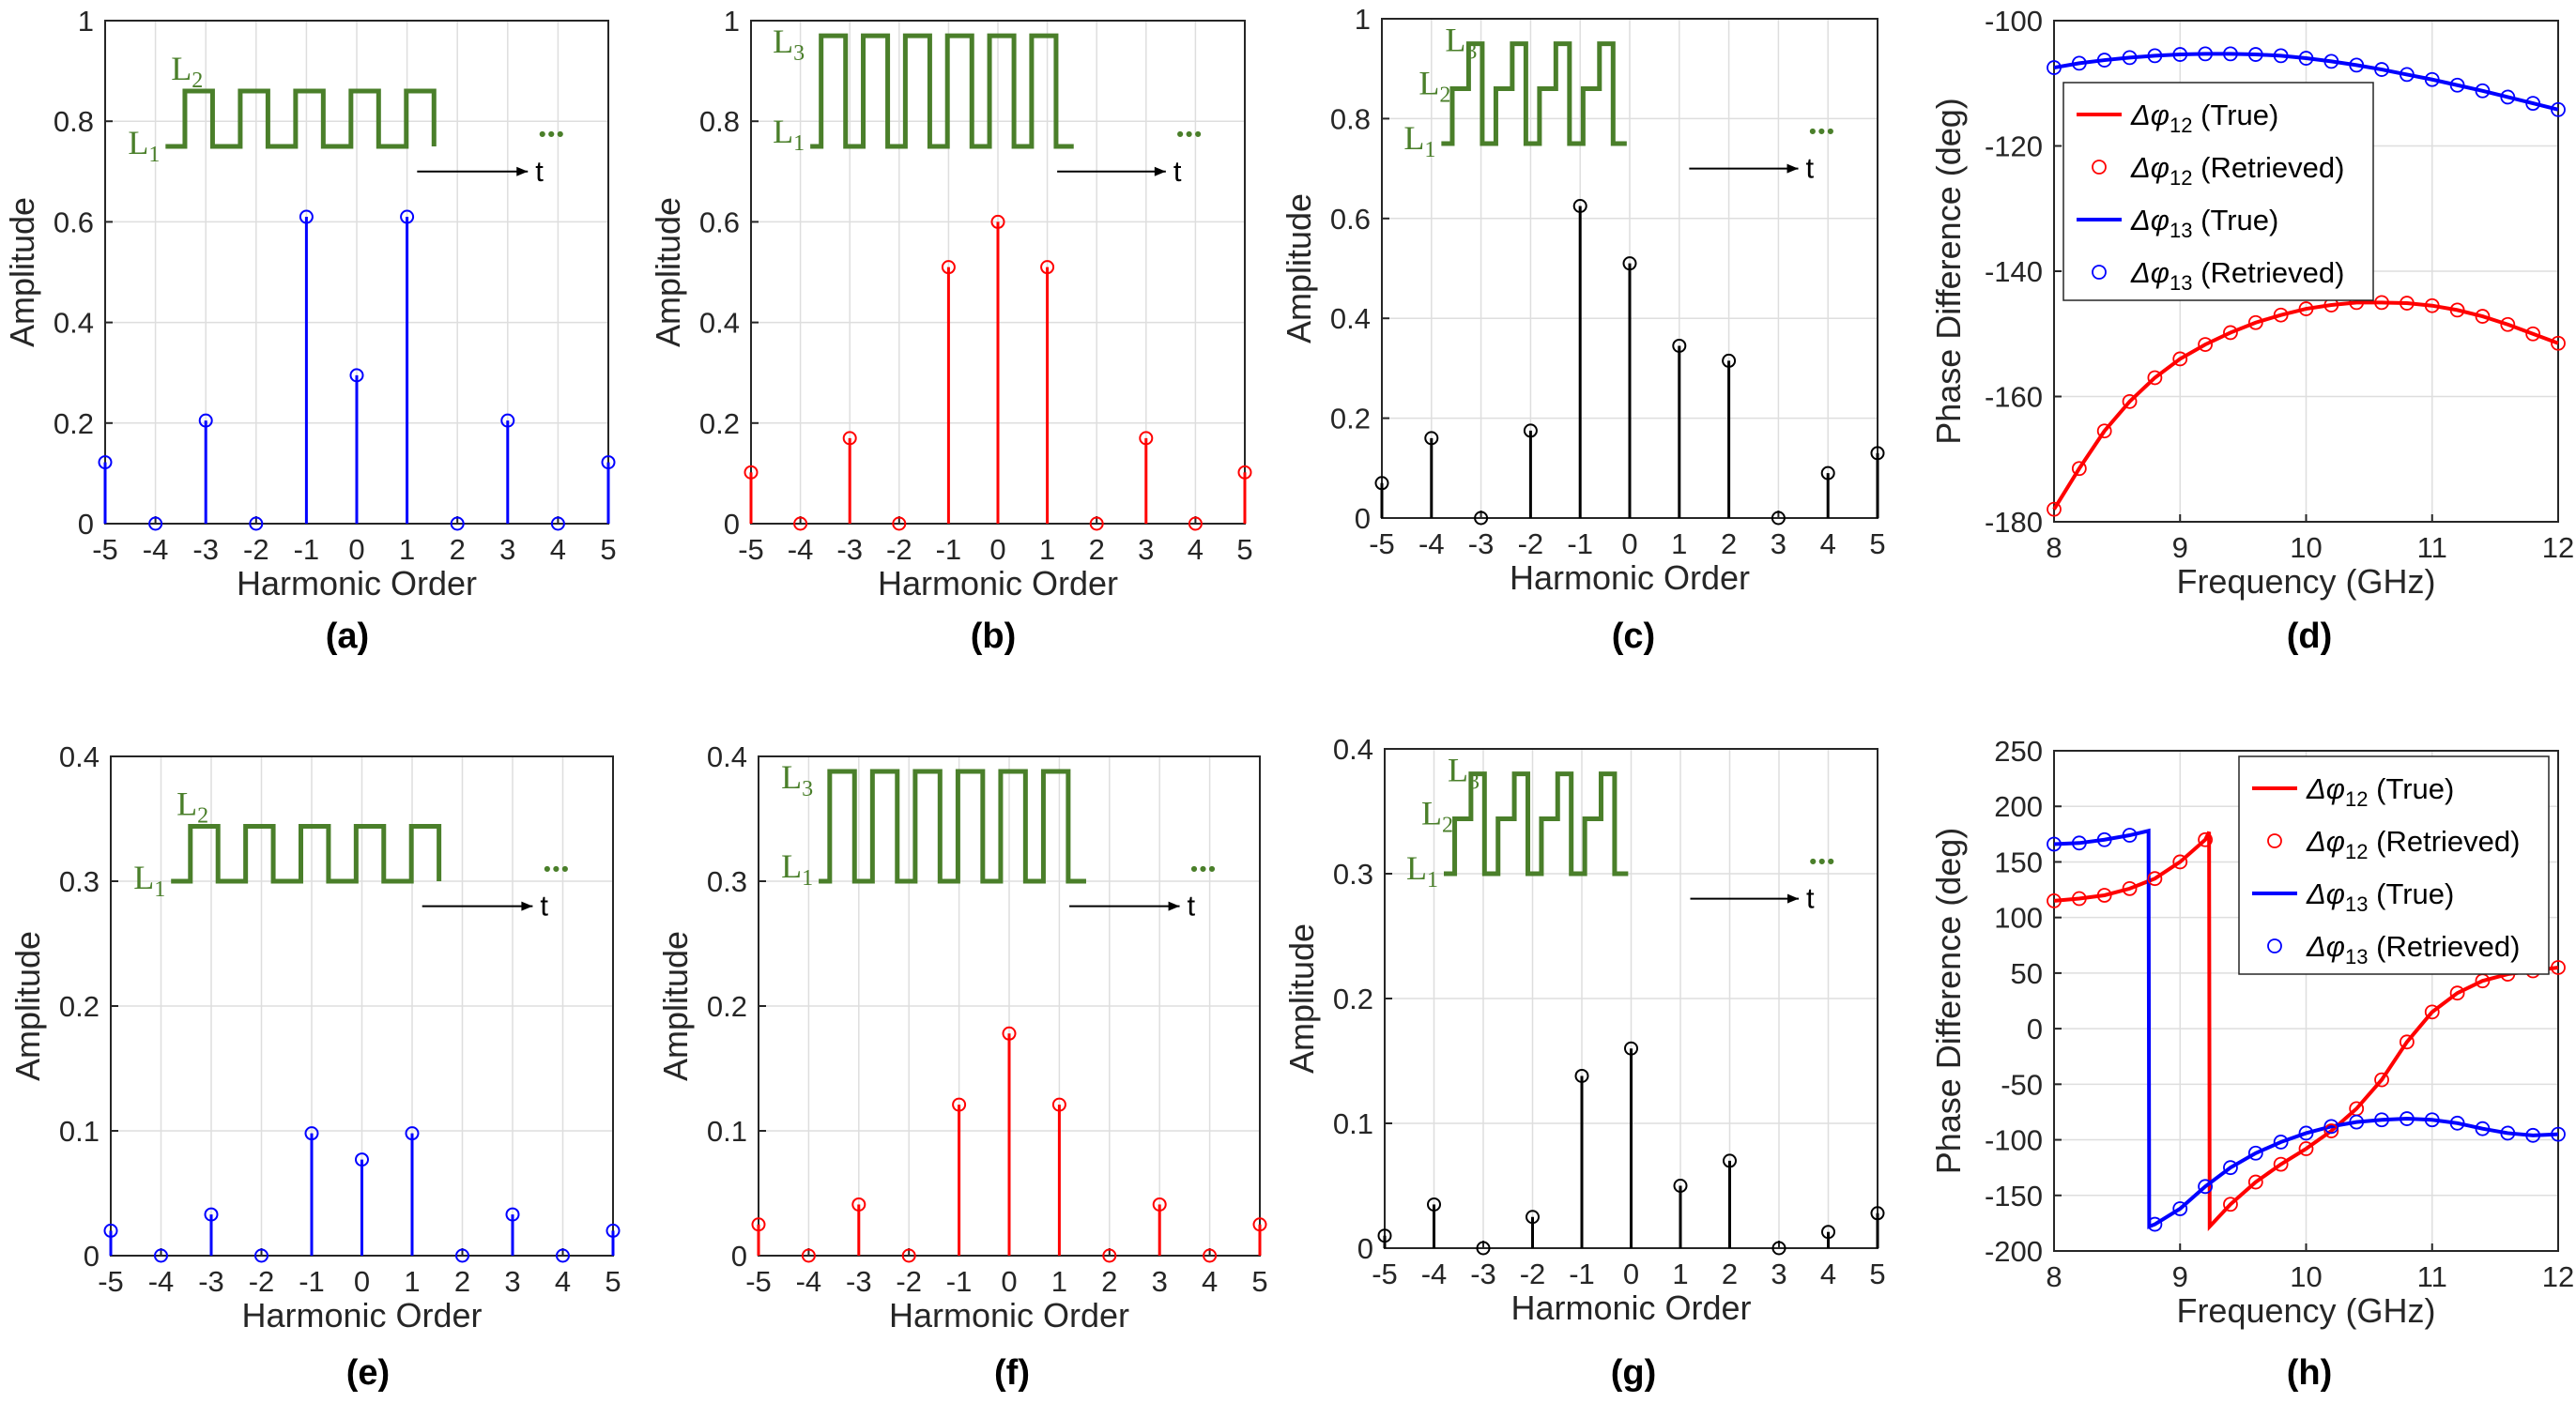 This screenshot has width=2576, height=1403. Describe the element at coordinates (727, 1132) in the screenshot. I see `y-tick-label: 0.1` at that location.